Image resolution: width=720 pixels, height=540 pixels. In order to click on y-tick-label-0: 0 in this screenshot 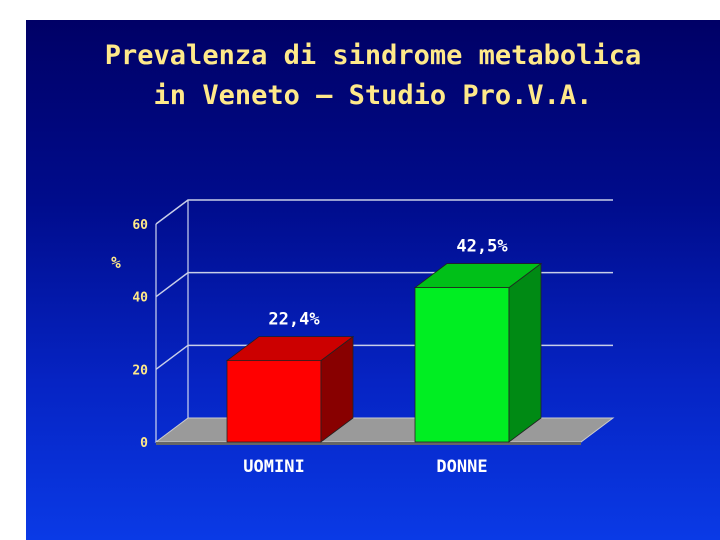, I will do `click(144, 443)`.